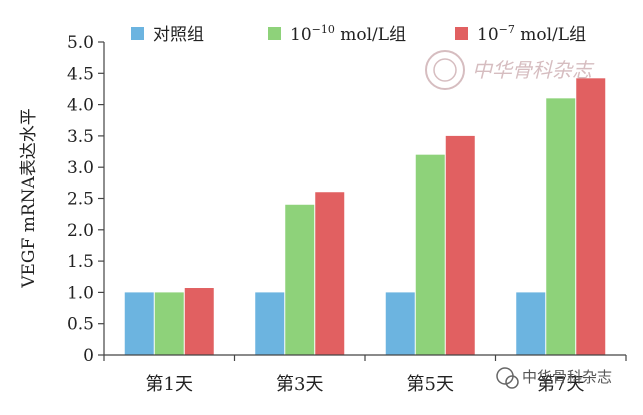  What do you see at coordinates (80, 137) in the screenshot?
I see `y-tick-label: 3.5` at bounding box center [80, 137].